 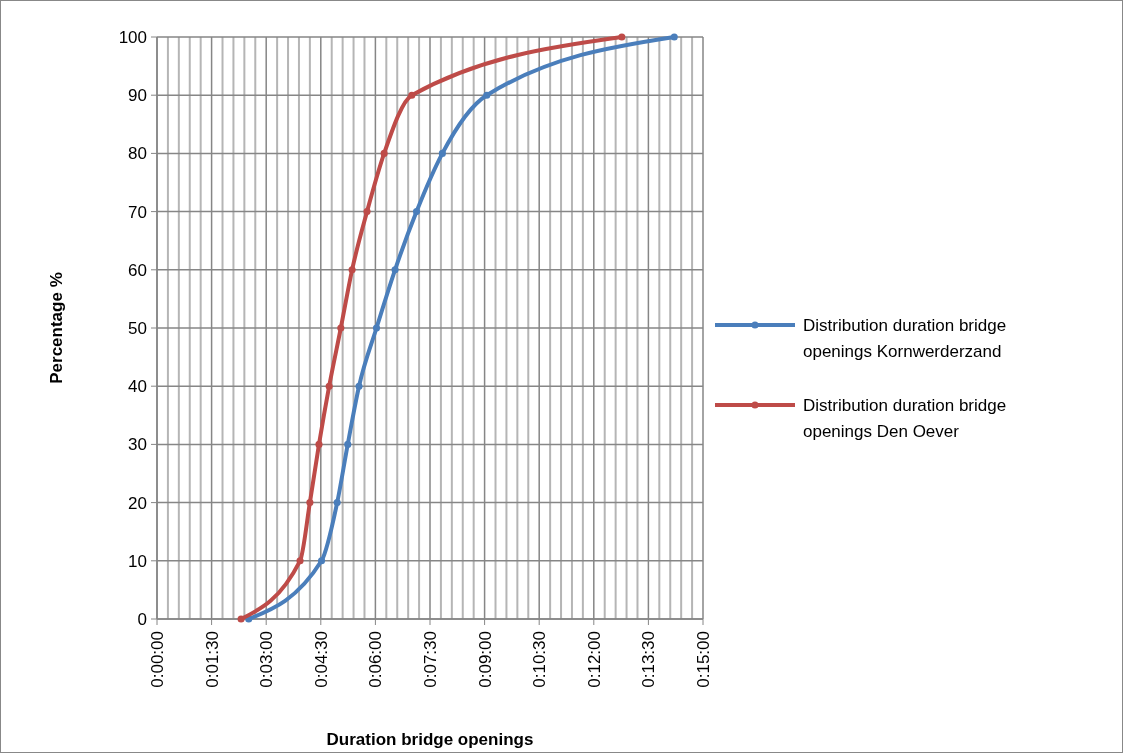 What do you see at coordinates (142, 619) in the screenshot?
I see `y-tick-label: 0` at bounding box center [142, 619].